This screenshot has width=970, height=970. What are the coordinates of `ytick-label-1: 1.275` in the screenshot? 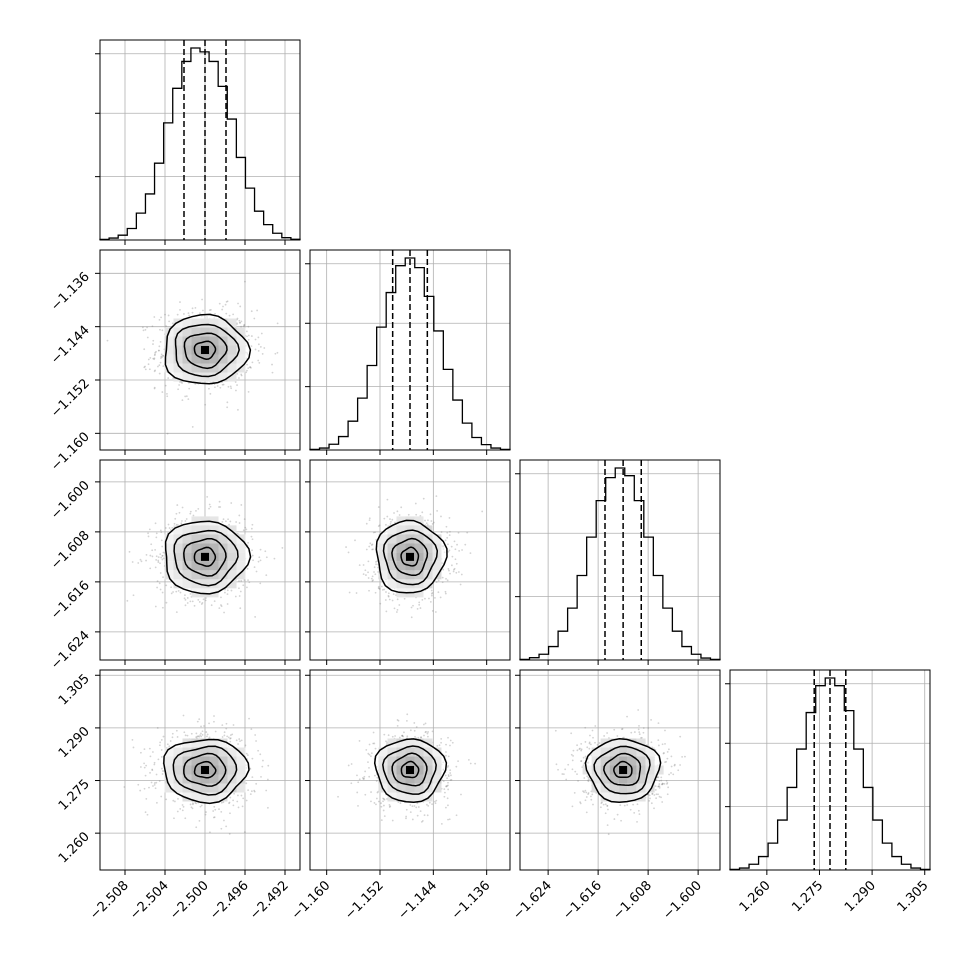 It's located at (74, 795).